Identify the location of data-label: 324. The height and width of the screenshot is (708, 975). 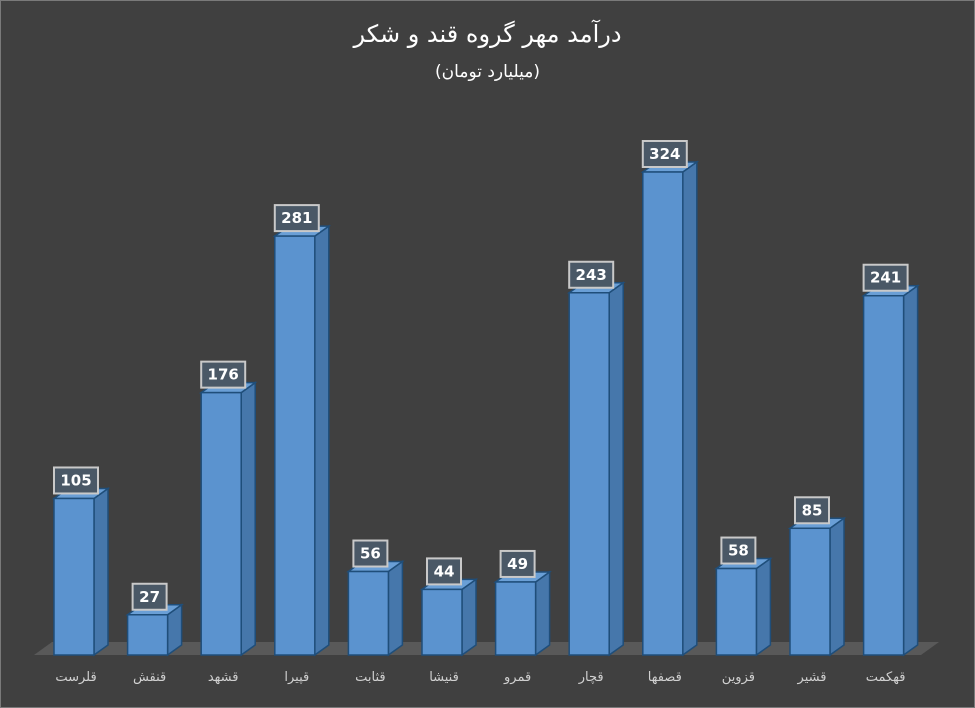
(664, 154).